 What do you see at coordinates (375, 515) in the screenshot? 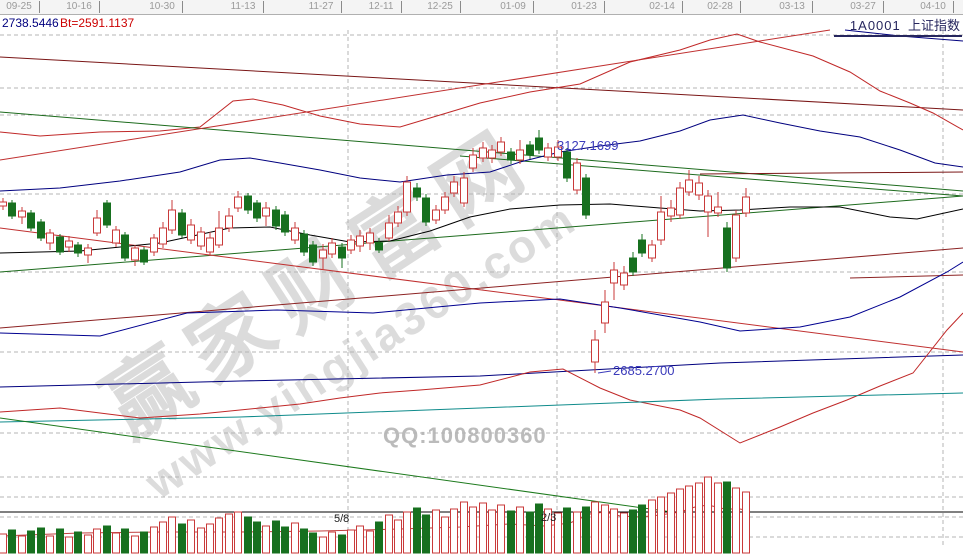
I see `volume-series` at bounding box center [375, 515].